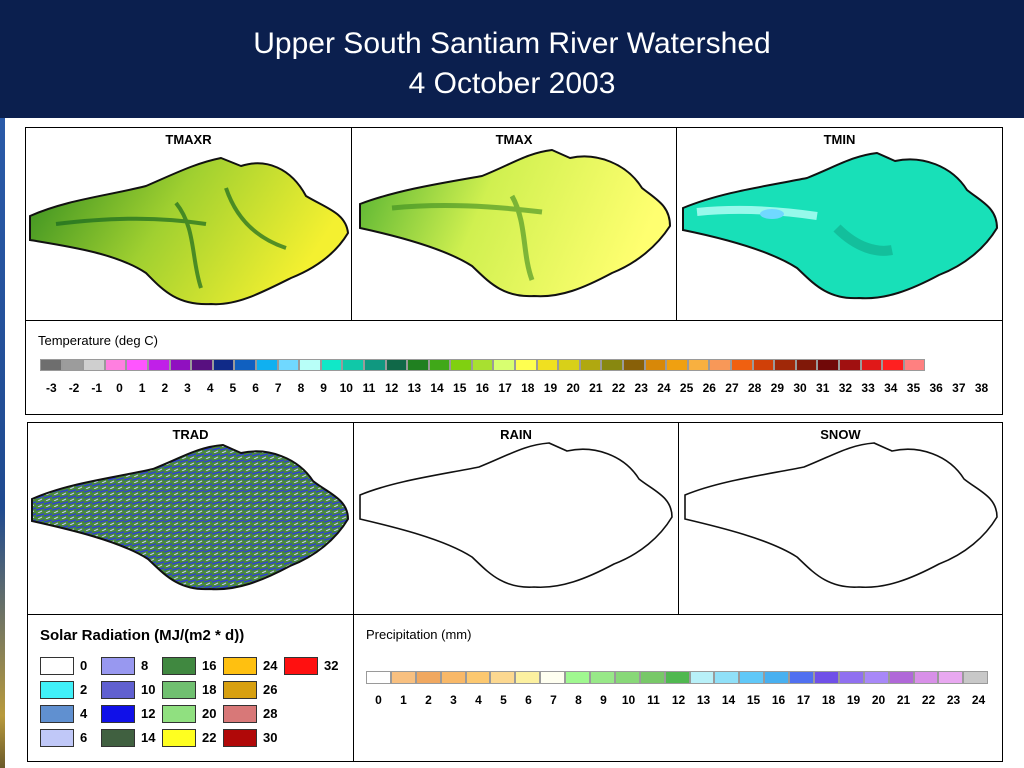  What do you see at coordinates (378, 700) in the screenshot?
I see `precipitation-label: 0` at bounding box center [378, 700].